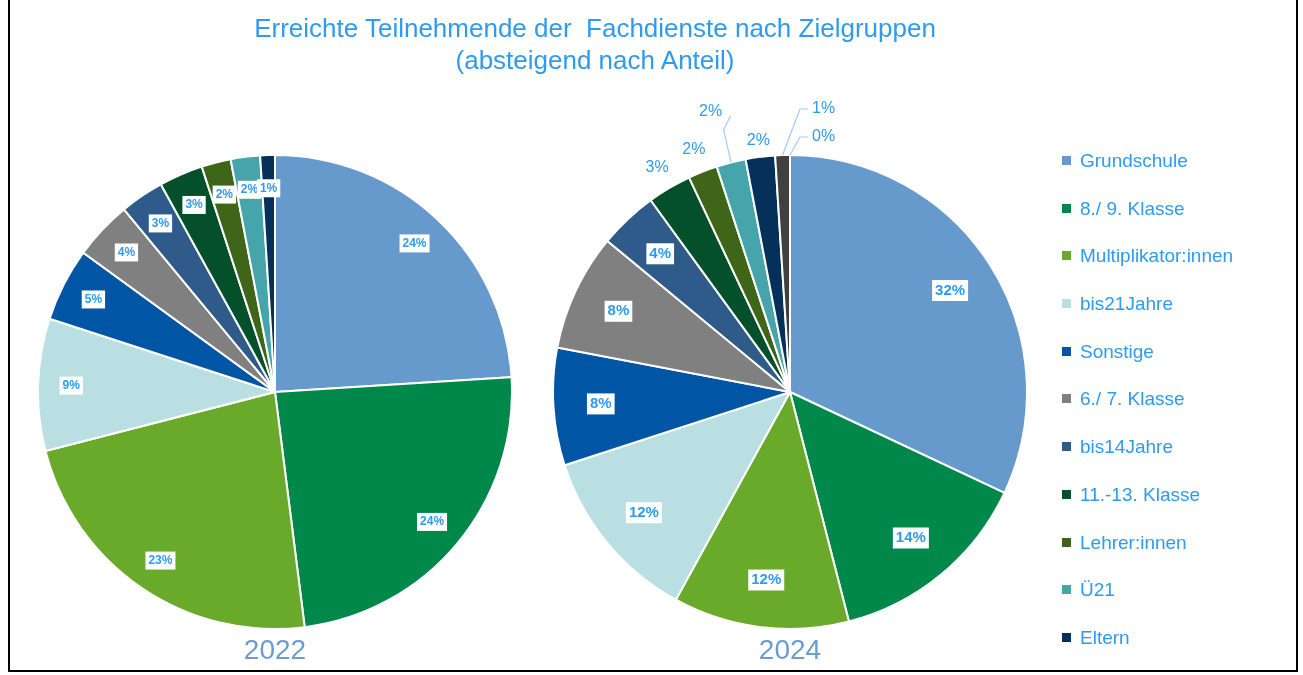 The image size is (1303, 675). I want to click on text: 2024, so click(790, 650).